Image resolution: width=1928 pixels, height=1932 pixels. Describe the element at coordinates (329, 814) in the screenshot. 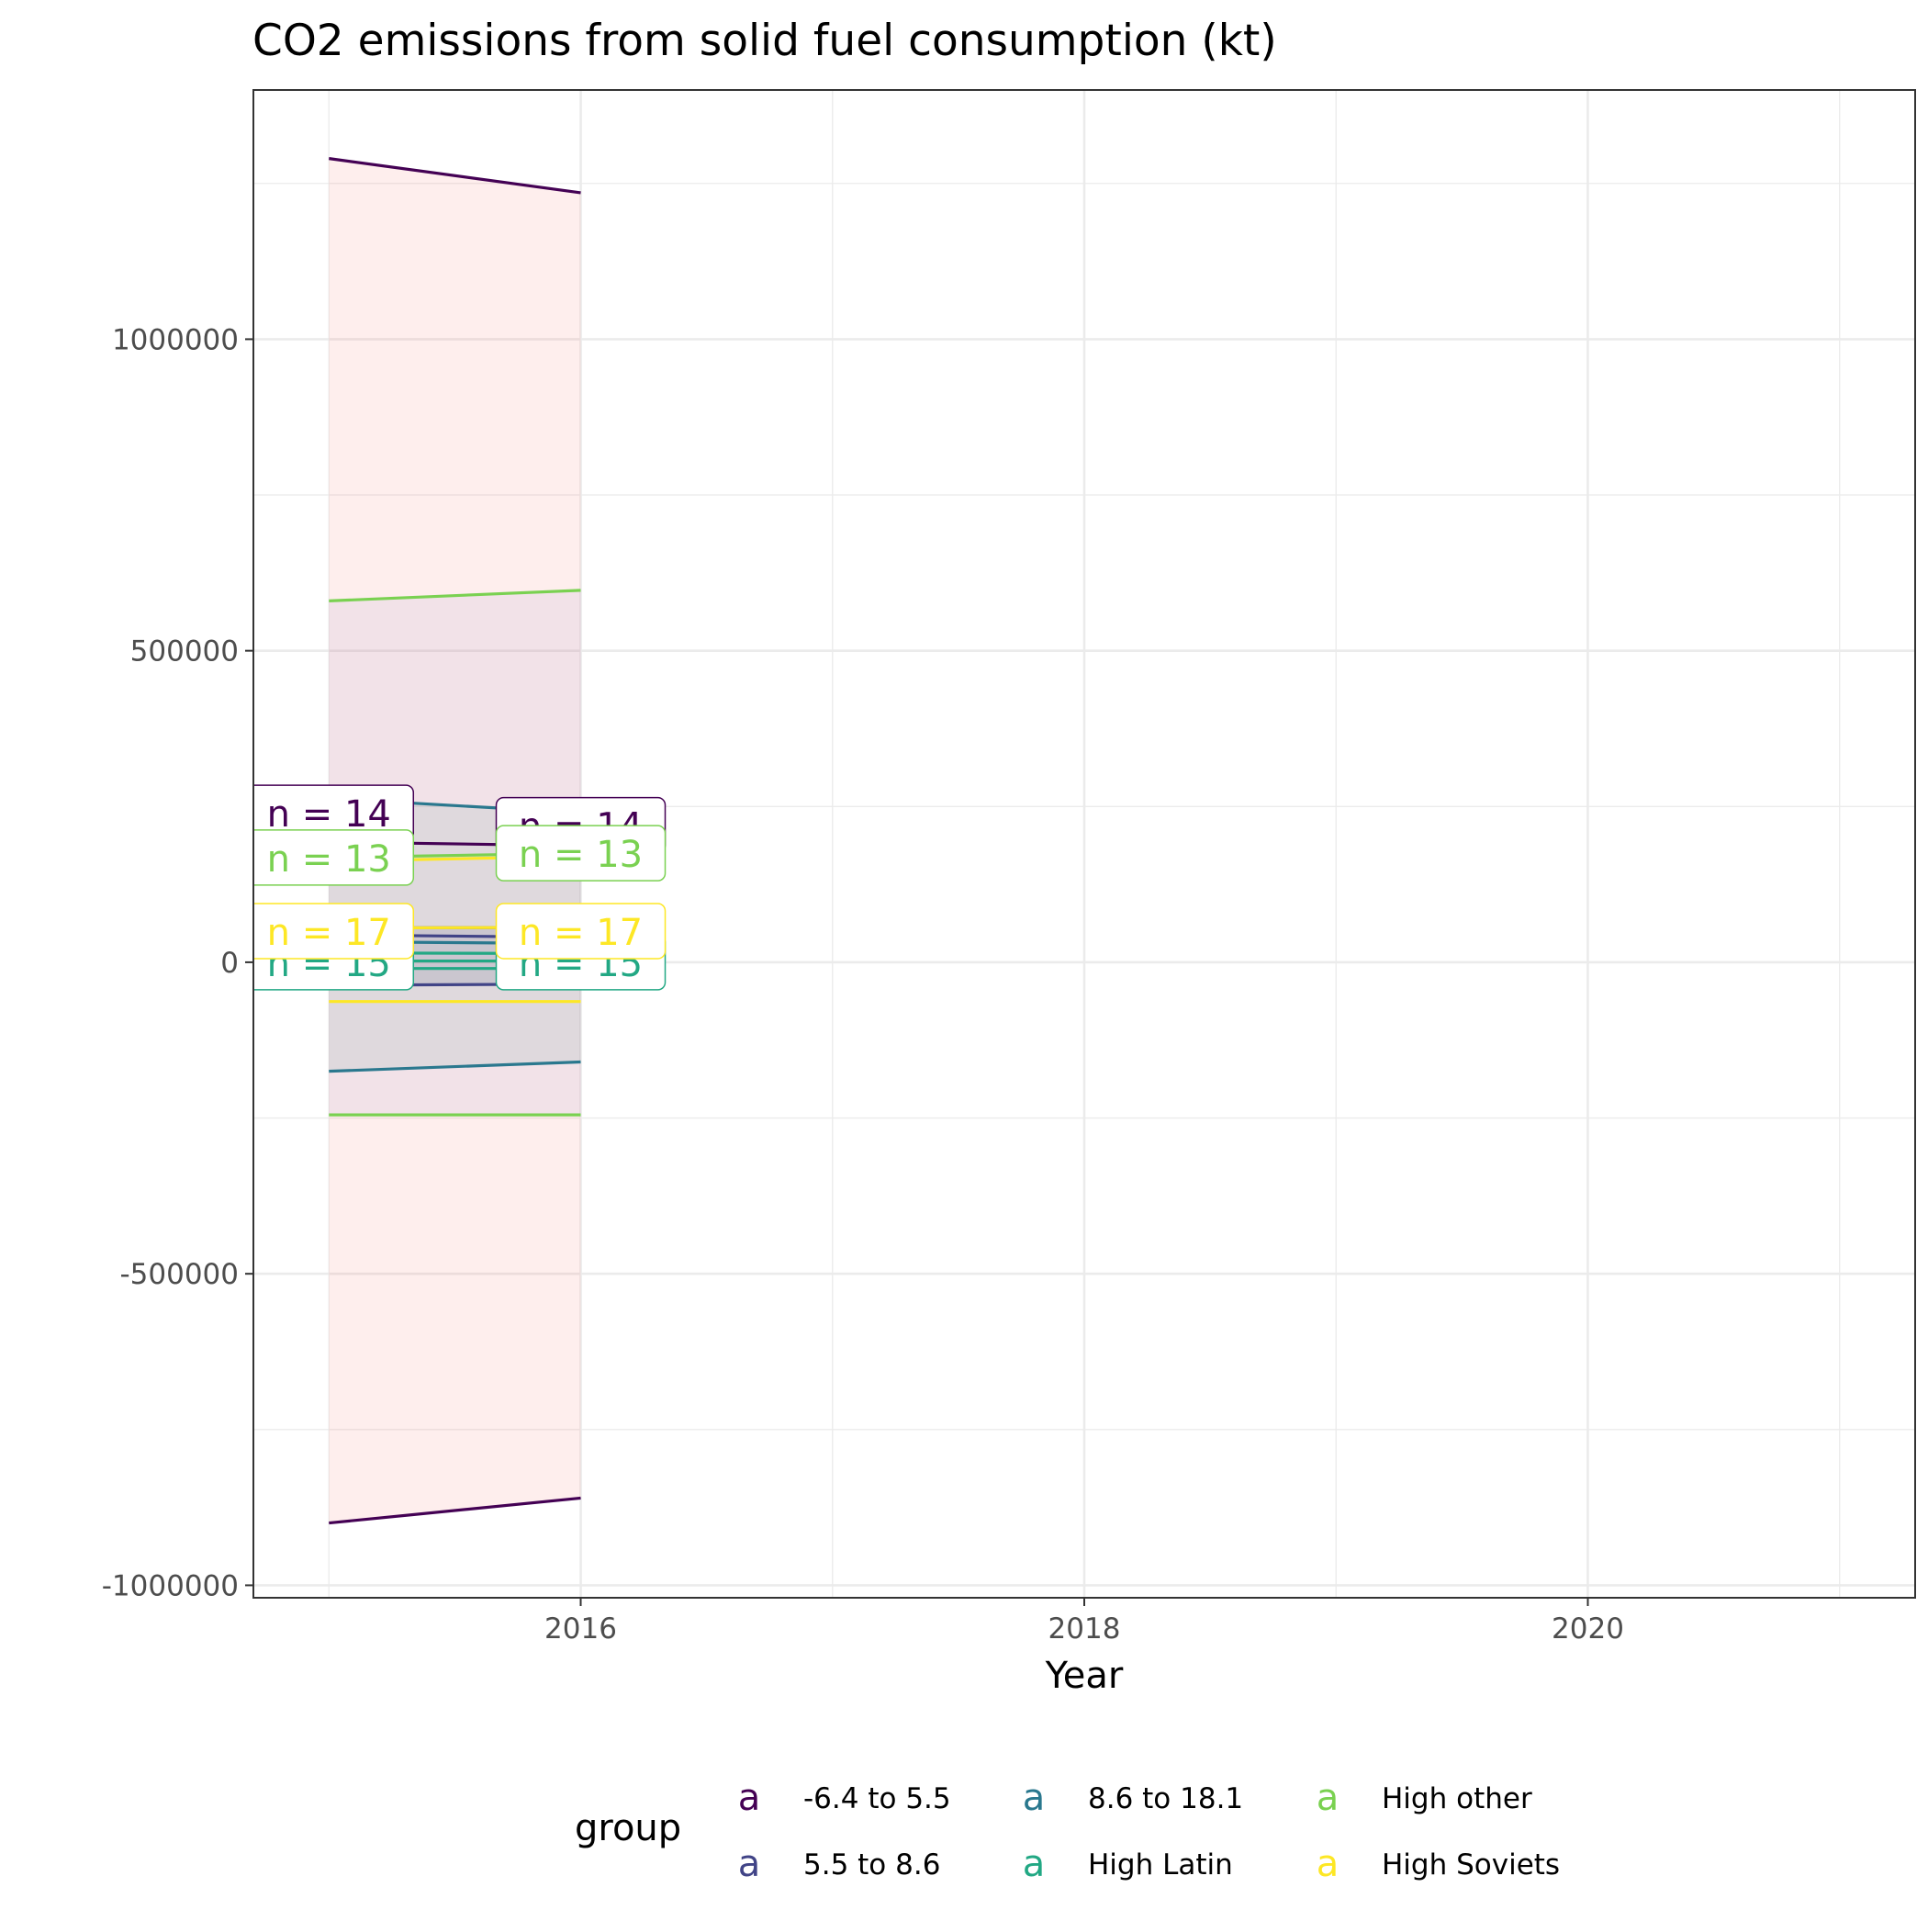

I see `count-label-6-4-to-5-5: n = 14` at that location.